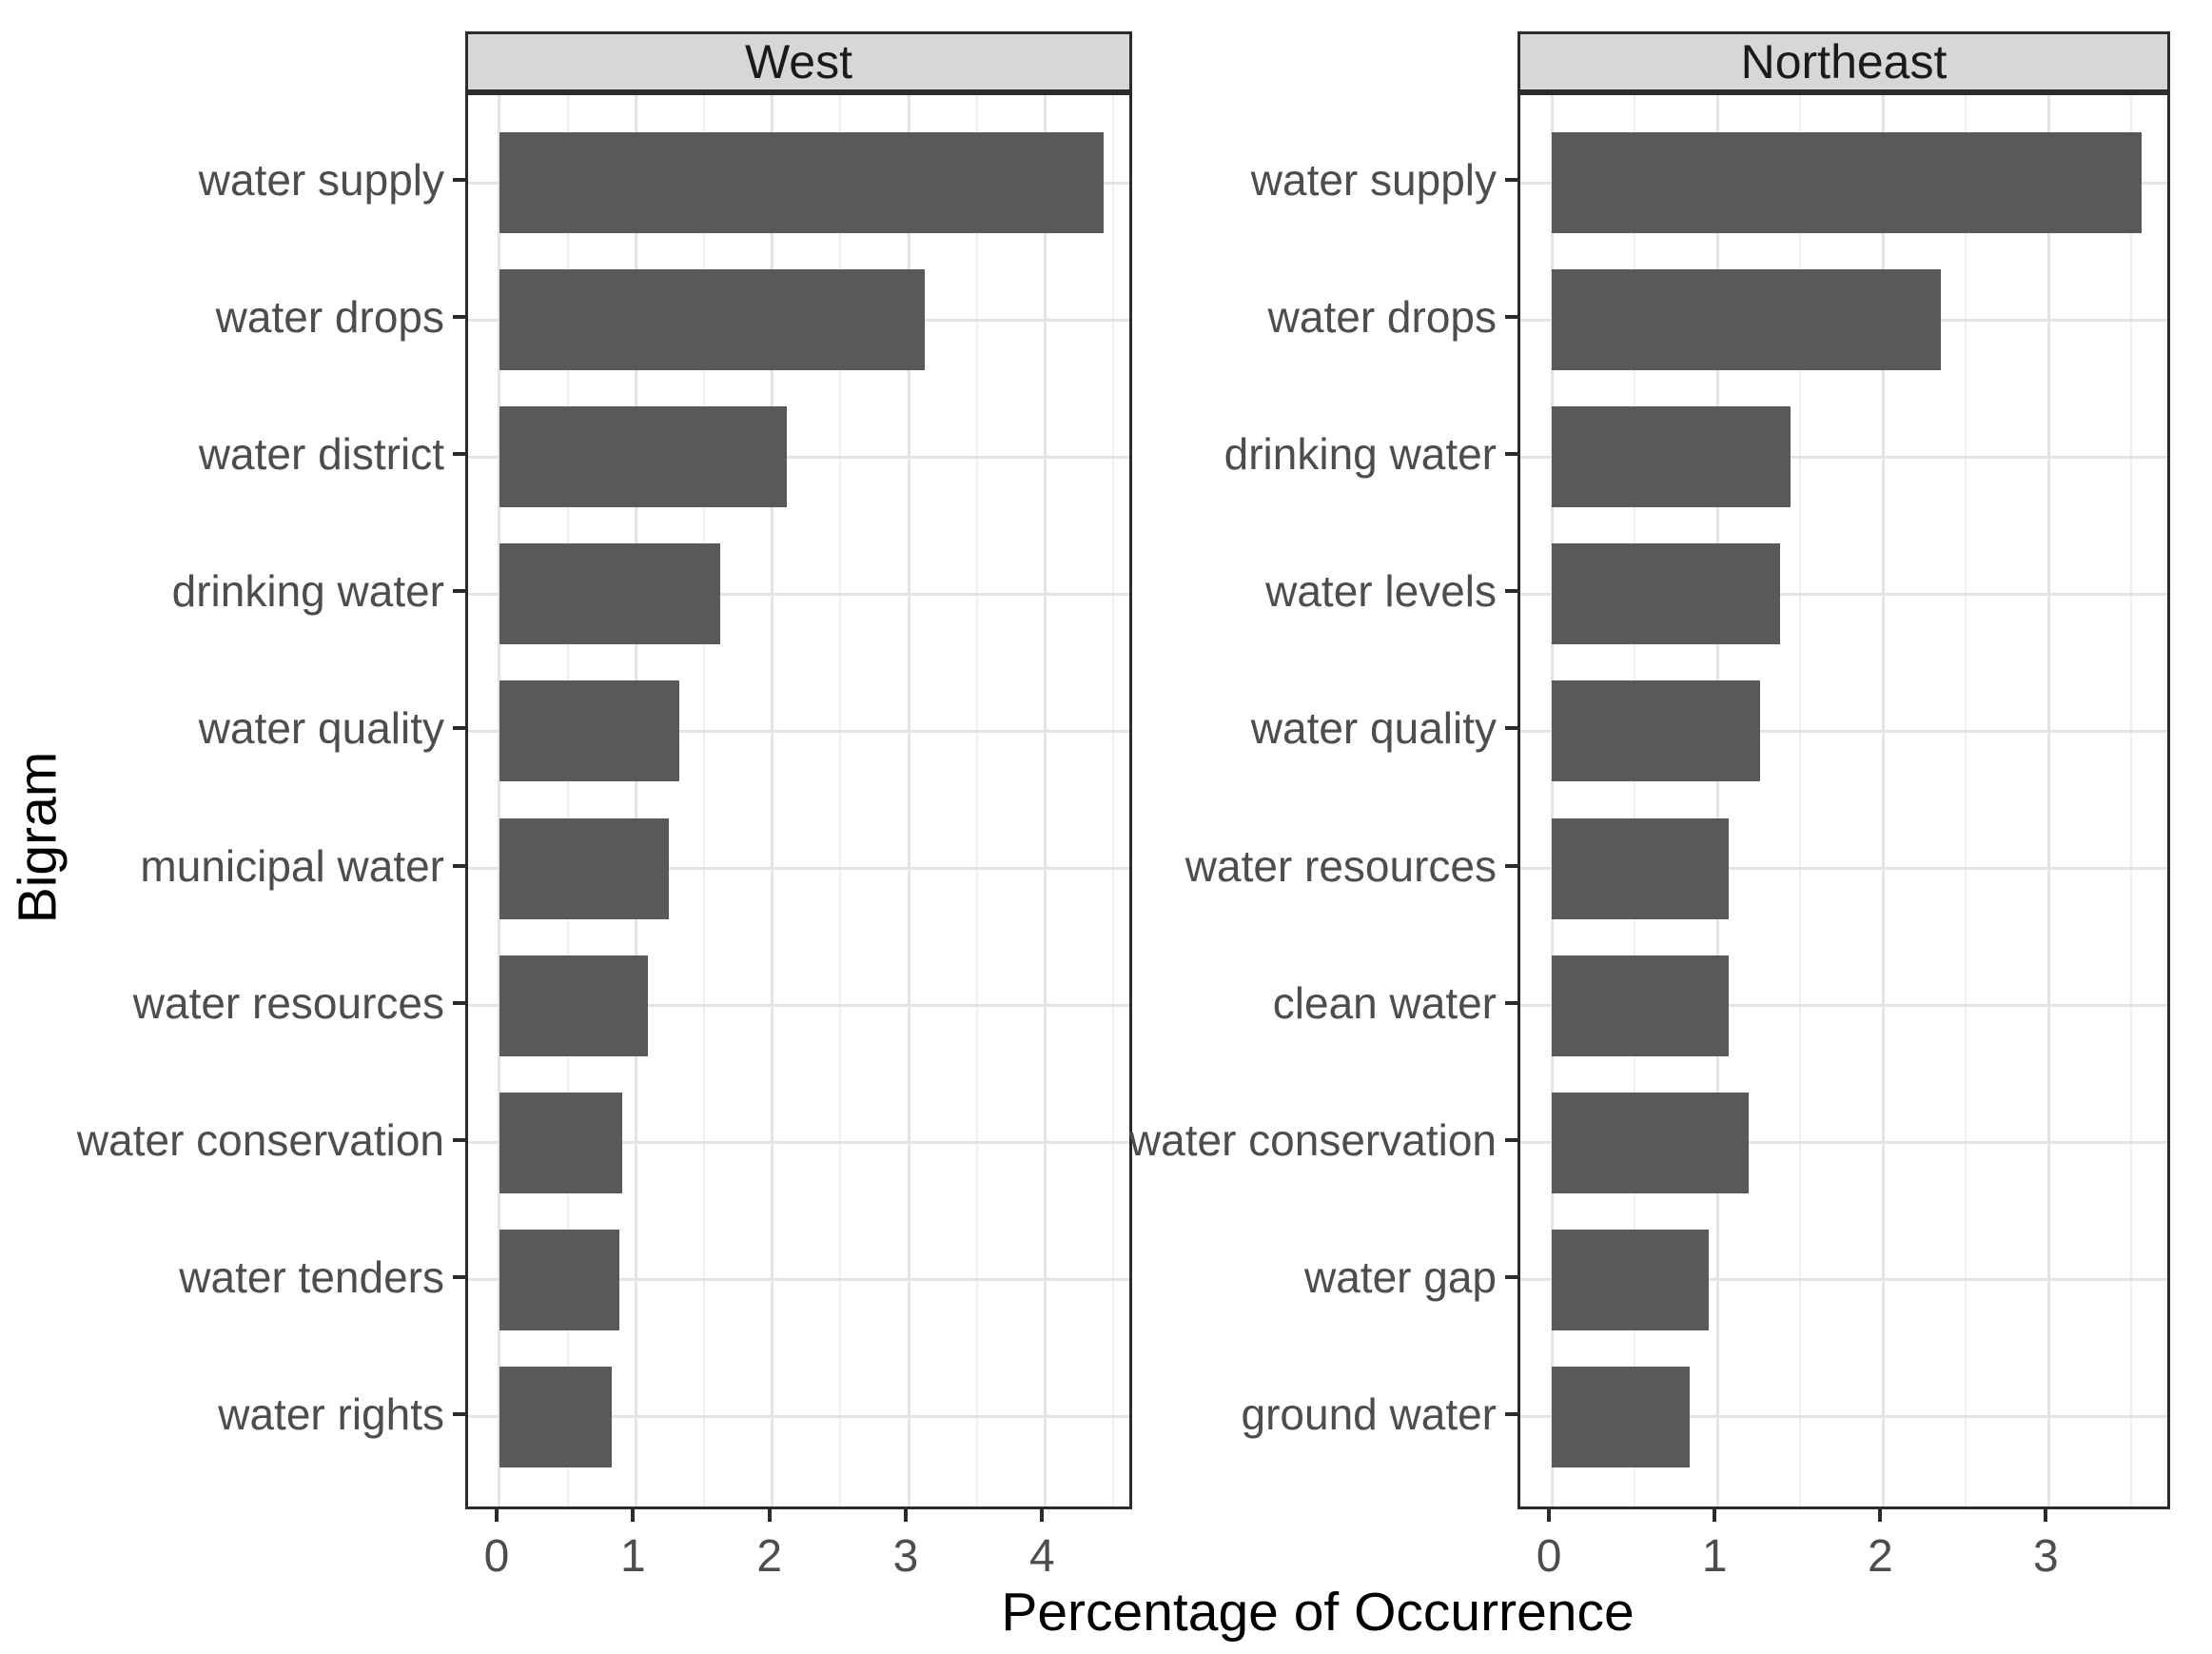  I want to click on bar-water-district, so click(643, 457).